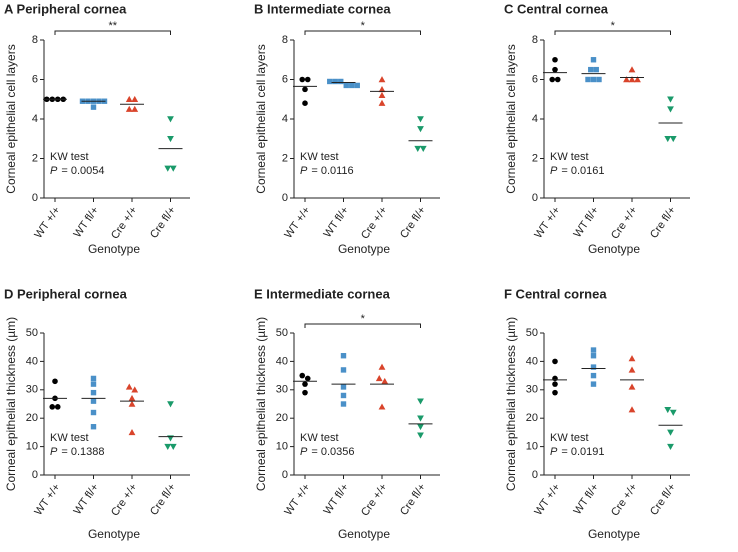 Image resolution: width=738 pixels, height=552 pixels. Describe the element at coordinates (535, 79) in the screenshot. I see `y-tick-label: 6` at that location.